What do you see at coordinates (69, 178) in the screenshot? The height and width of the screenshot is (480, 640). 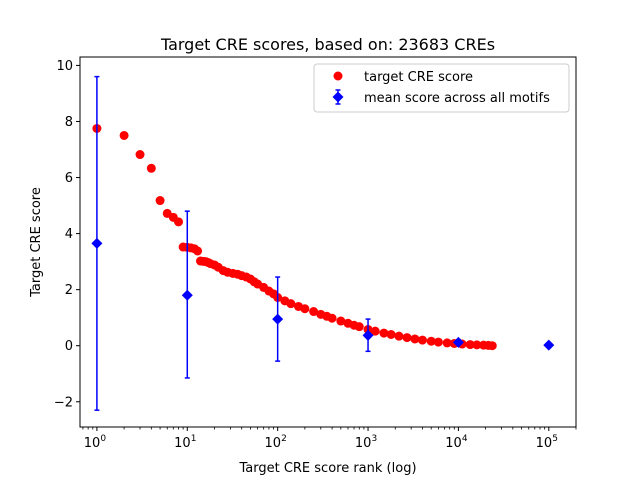 I see `y-tick-label: 6` at bounding box center [69, 178].